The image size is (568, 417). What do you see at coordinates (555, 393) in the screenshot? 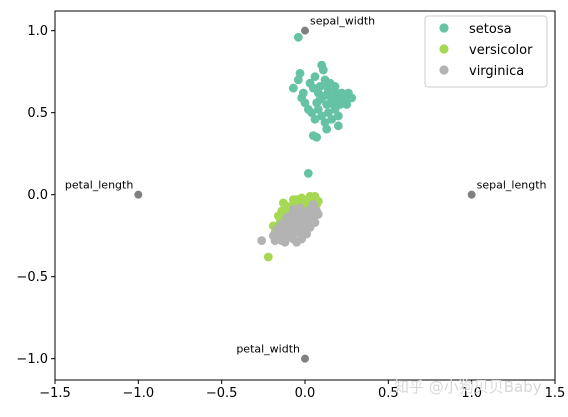
I see `x-tick-label: 1.5` at bounding box center [555, 393].